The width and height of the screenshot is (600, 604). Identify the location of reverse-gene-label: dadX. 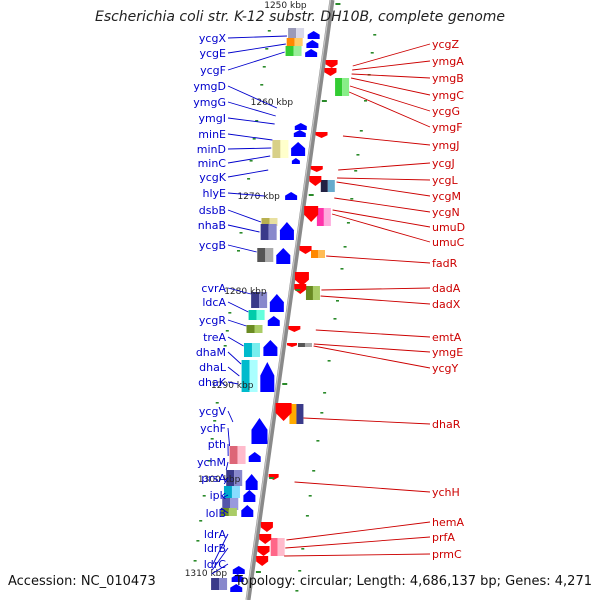
(446, 304).